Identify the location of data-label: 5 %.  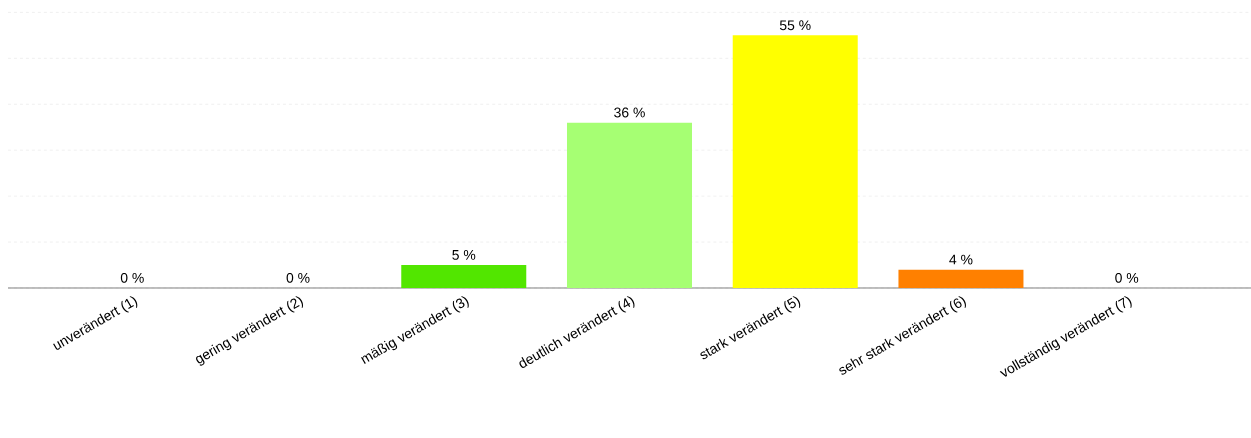
(464, 255).